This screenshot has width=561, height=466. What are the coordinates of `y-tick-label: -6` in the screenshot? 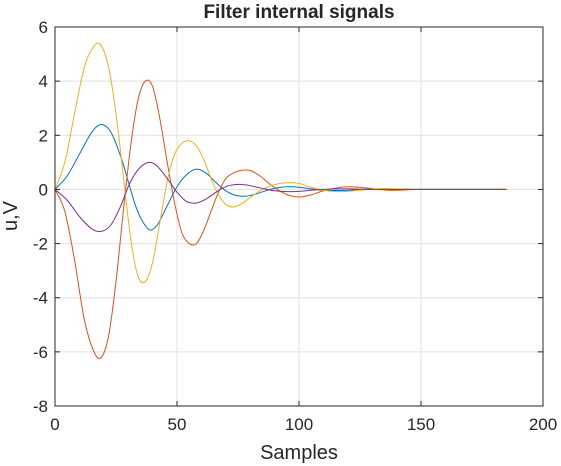 It's located at (40, 352).